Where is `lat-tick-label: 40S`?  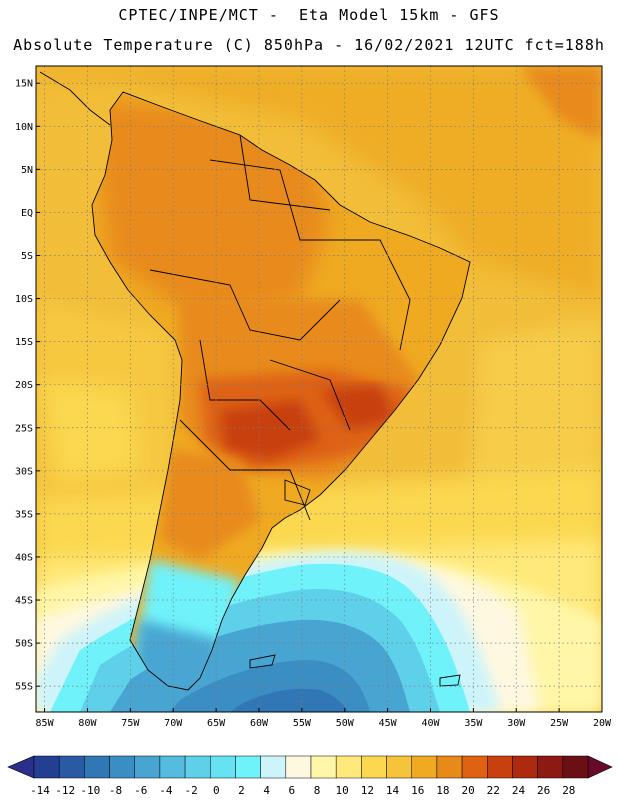
lat-tick-label: 40S is located at coordinates (24, 557).